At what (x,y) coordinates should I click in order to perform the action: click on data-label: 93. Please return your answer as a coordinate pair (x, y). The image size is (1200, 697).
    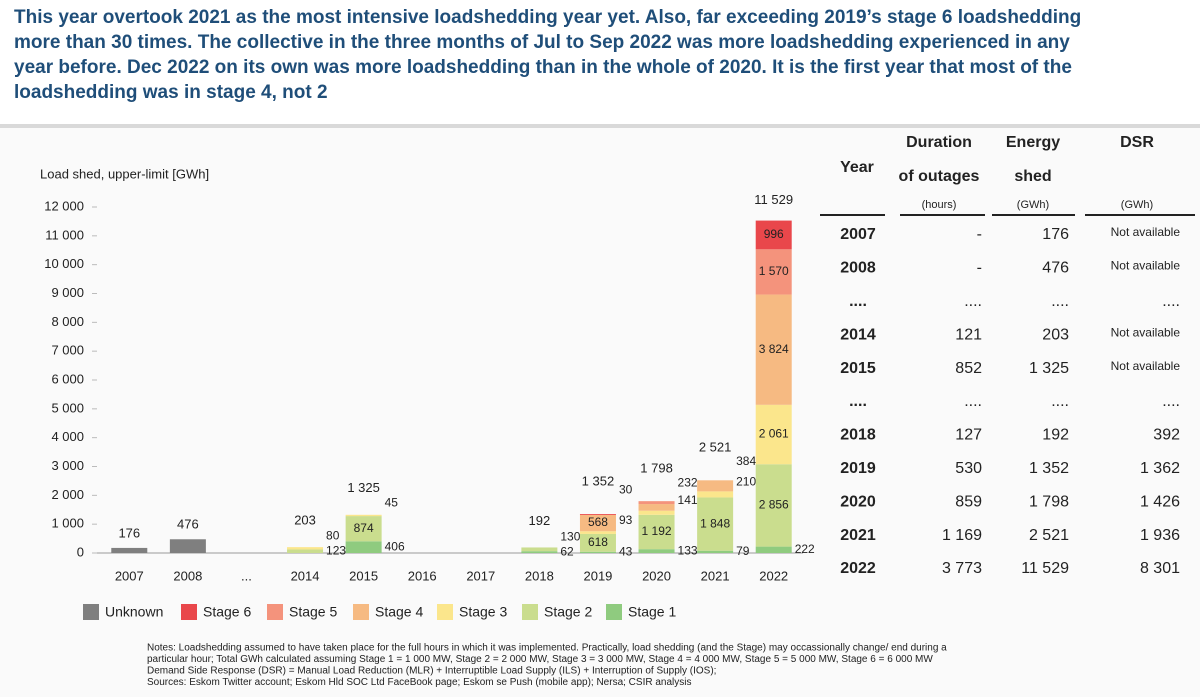
    Looking at the image, I should click on (626, 520).